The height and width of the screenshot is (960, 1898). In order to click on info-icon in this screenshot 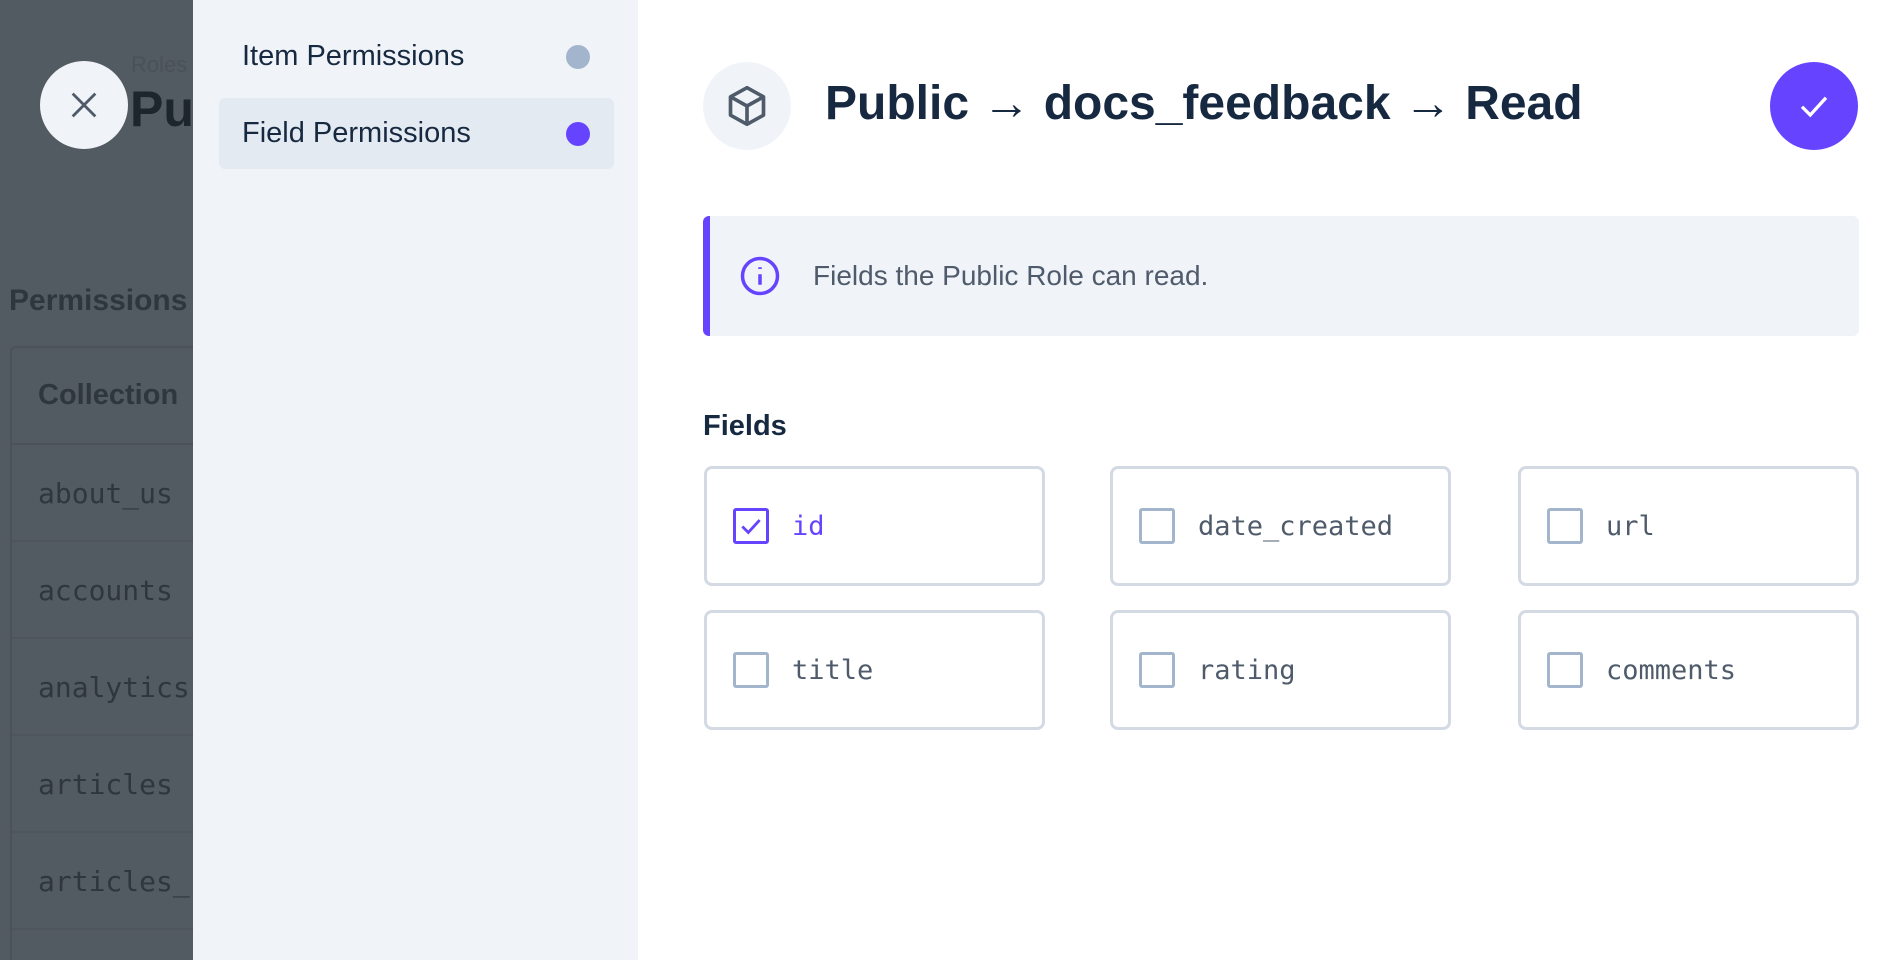, I will do `click(760, 276)`.